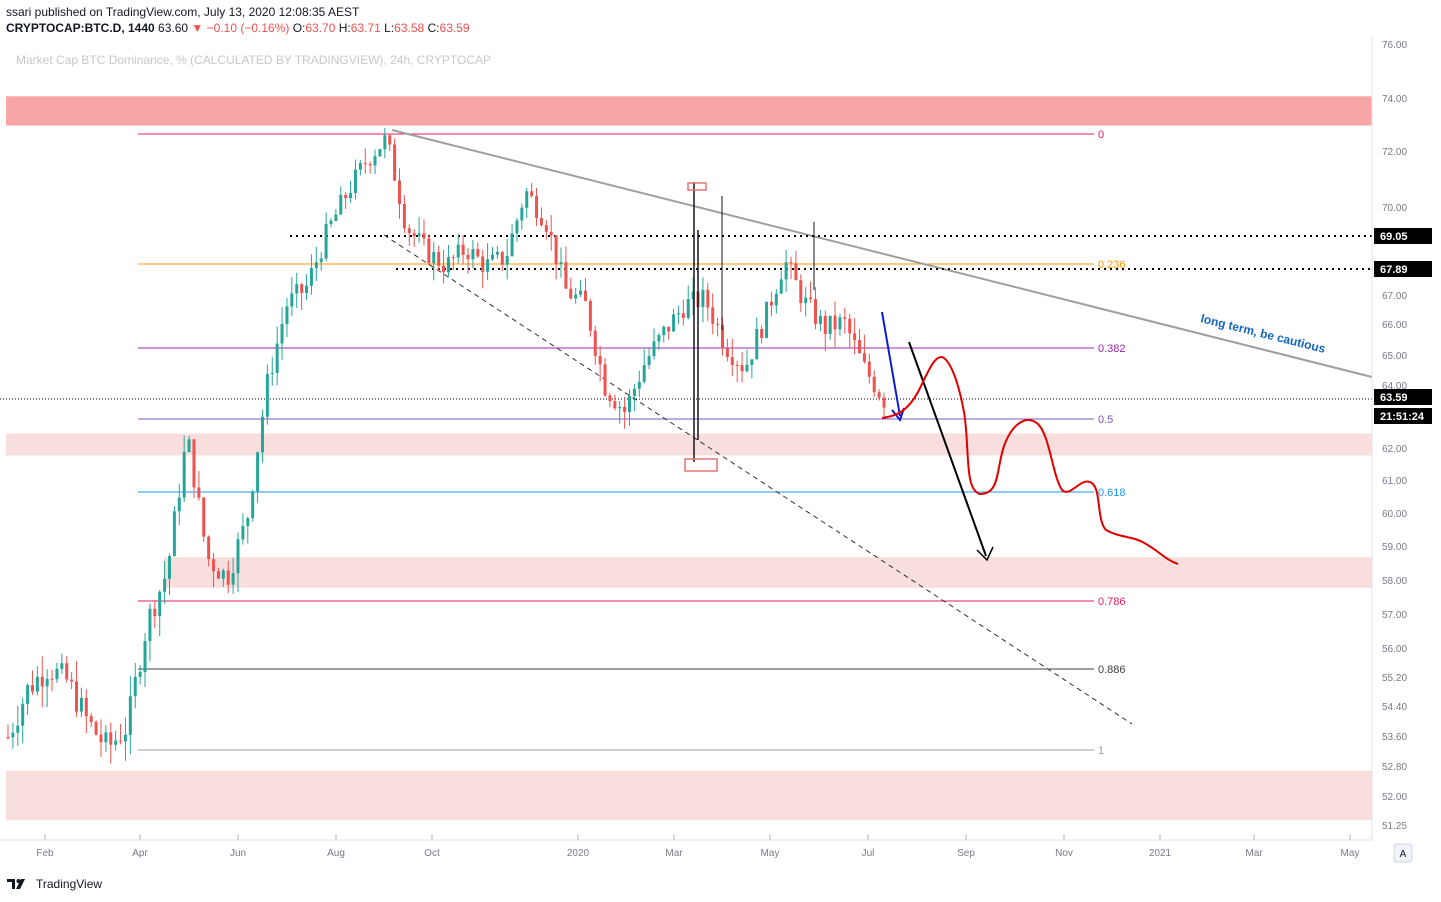 Image resolution: width=1441 pixels, height=902 pixels. Describe the element at coordinates (1403, 236) in the screenshot. I see `price-tag-69-05-bg` at that location.